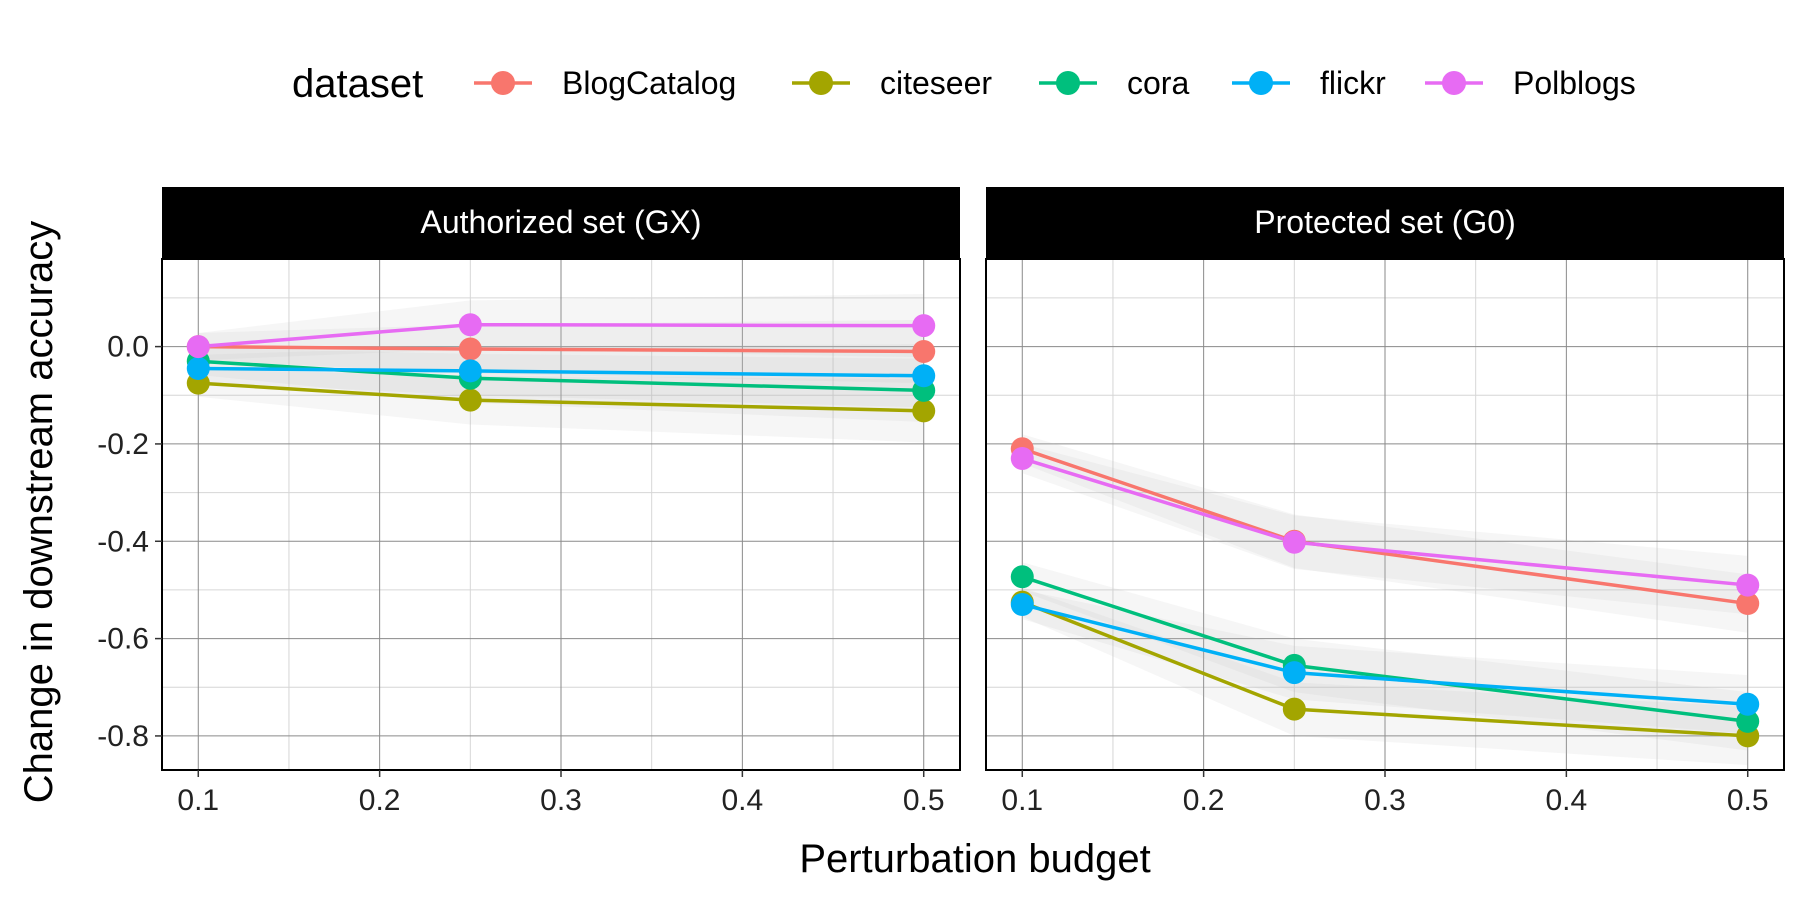 The height and width of the screenshot is (900, 1800). I want to click on facet-strip-label: Protected set (G0), so click(1384, 222).